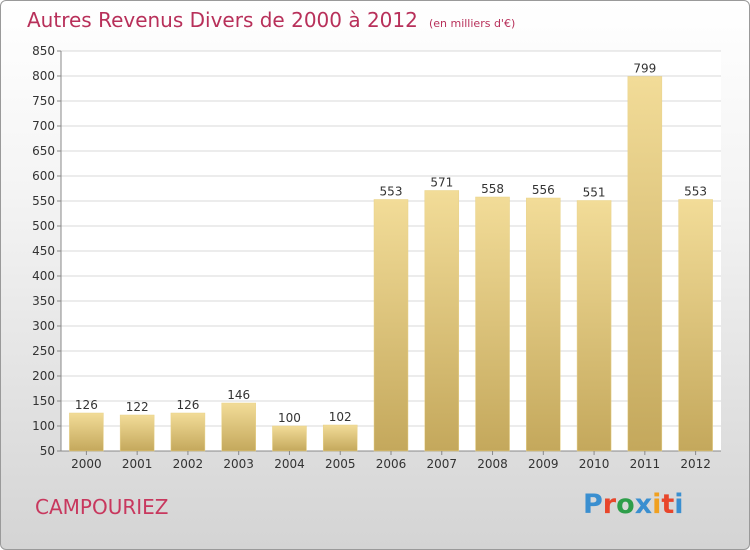 The width and height of the screenshot is (750, 550). I want to click on logo-letter: o, so click(625, 504).